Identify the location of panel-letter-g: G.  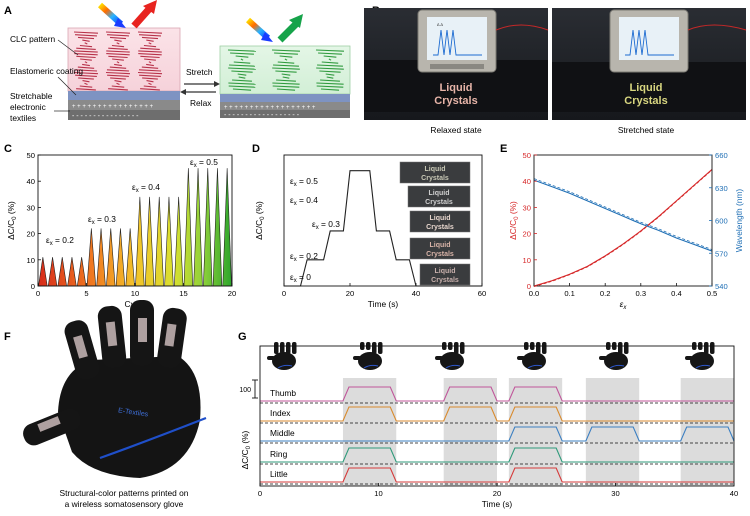
(242, 337).